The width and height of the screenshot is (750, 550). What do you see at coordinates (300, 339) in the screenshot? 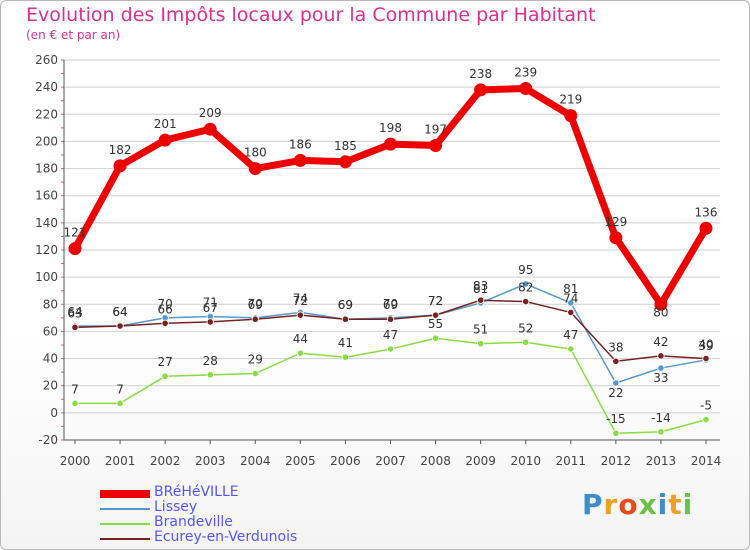
I see `data-label: 44` at bounding box center [300, 339].